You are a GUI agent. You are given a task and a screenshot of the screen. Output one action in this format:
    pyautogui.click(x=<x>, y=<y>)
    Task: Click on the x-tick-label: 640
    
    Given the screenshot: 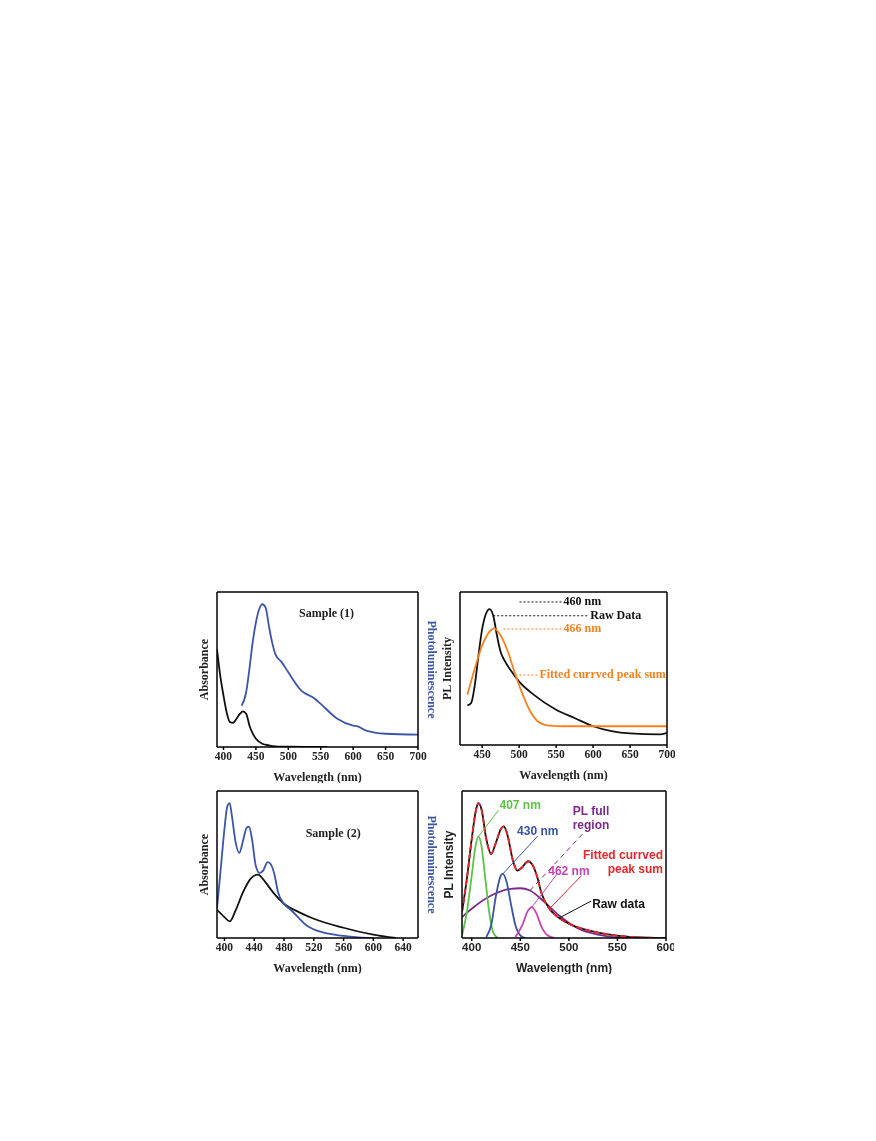 What is the action you would take?
    pyautogui.click(x=403, y=947)
    